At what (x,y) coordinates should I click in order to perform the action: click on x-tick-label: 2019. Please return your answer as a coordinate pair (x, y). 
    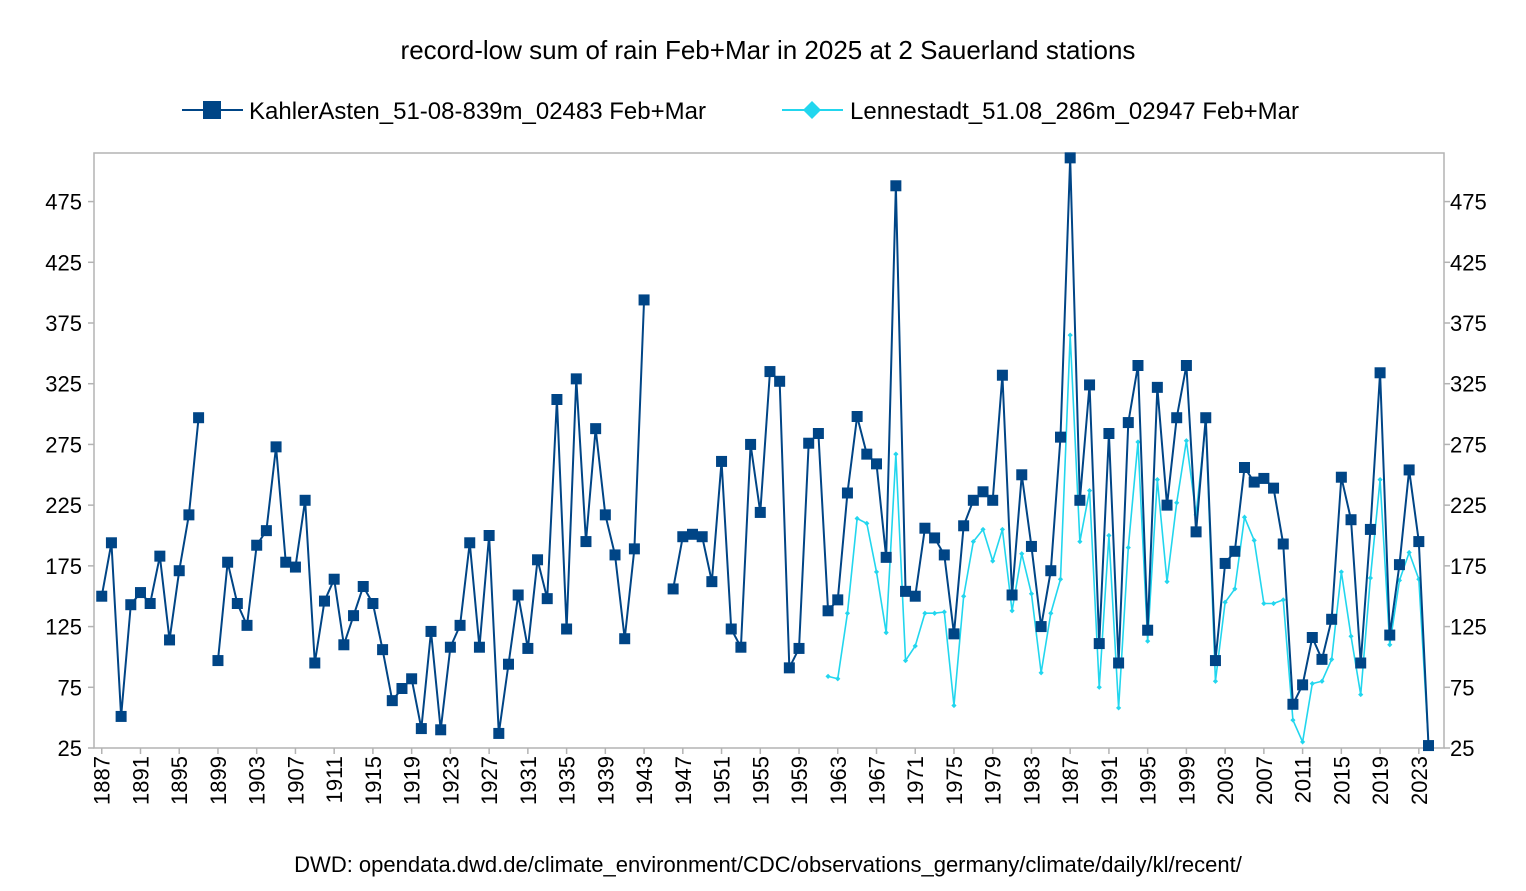
    Looking at the image, I should click on (1380, 780).